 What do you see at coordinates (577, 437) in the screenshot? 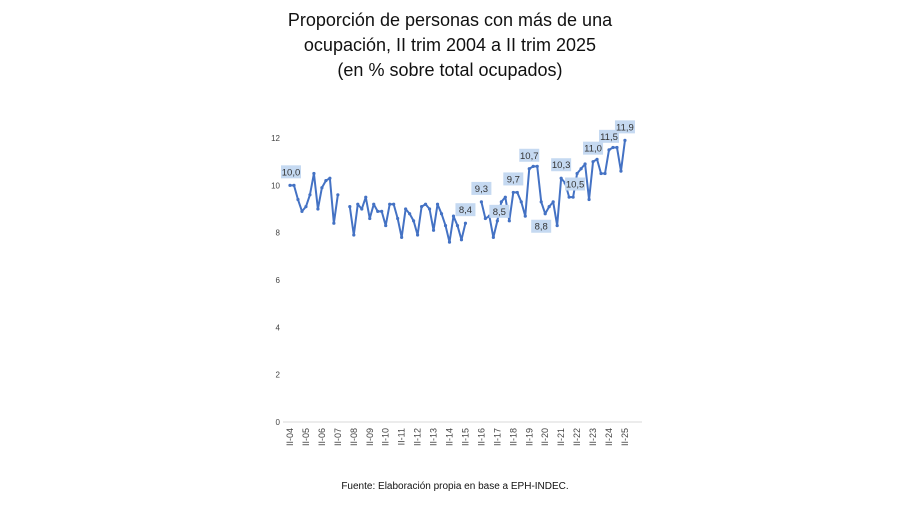
I see `x-tick-label: II-22` at bounding box center [577, 437].